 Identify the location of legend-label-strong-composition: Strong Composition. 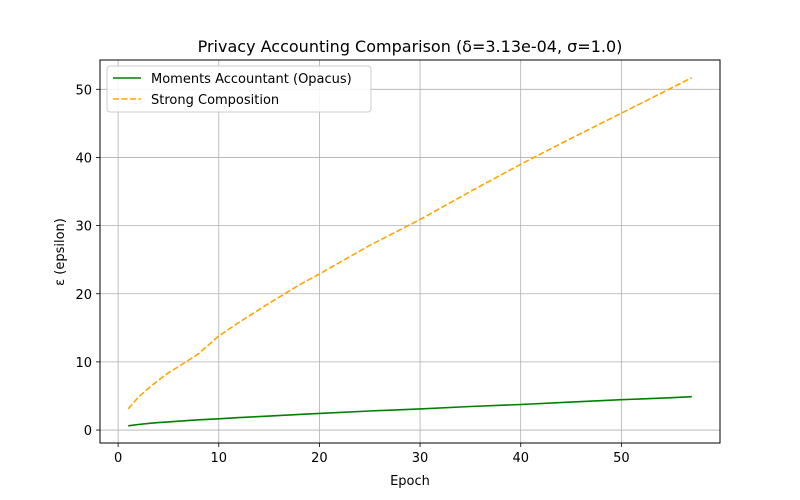
(215, 100).